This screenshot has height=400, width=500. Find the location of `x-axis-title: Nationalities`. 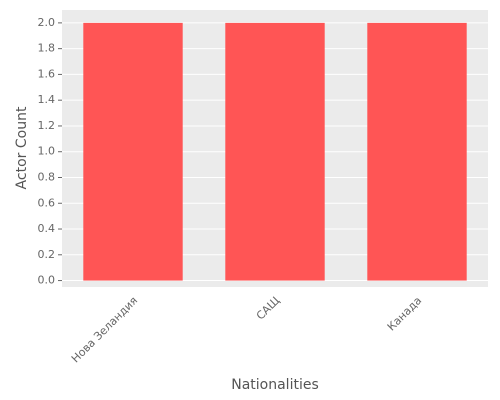

x-axis-title: Nationalities is located at coordinates (275, 385).